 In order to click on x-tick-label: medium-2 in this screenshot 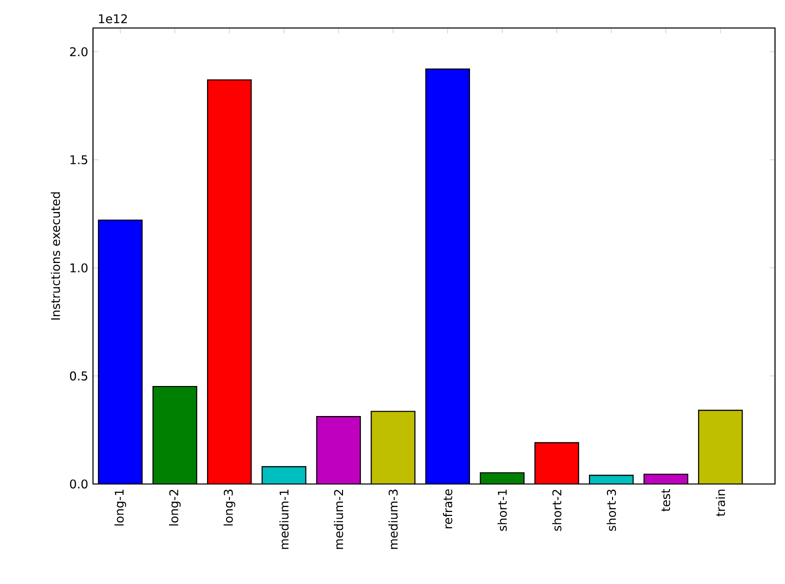, I will do `click(339, 519)`.